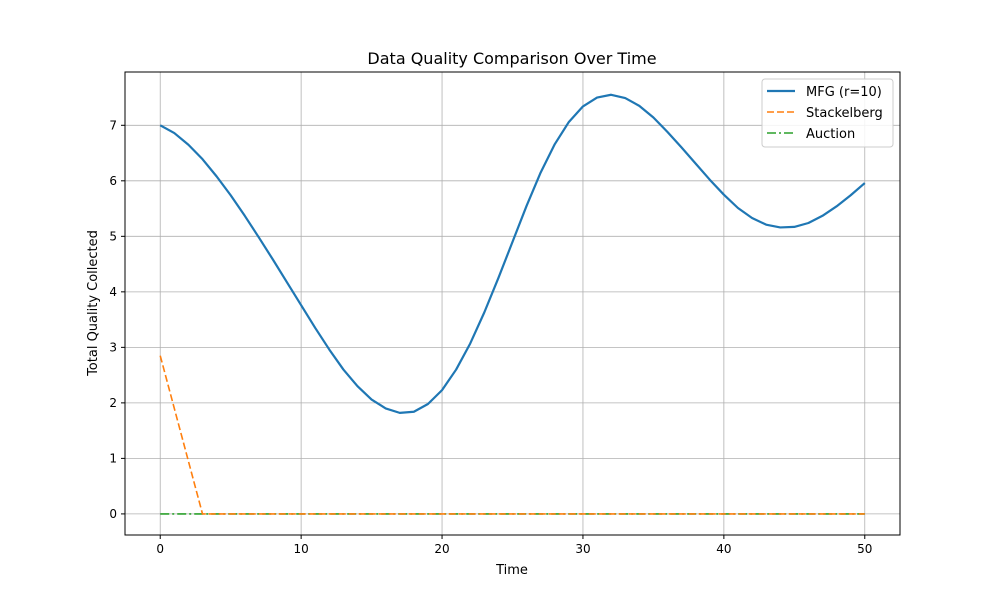  I want to click on legend-label: Auction, so click(830, 134).